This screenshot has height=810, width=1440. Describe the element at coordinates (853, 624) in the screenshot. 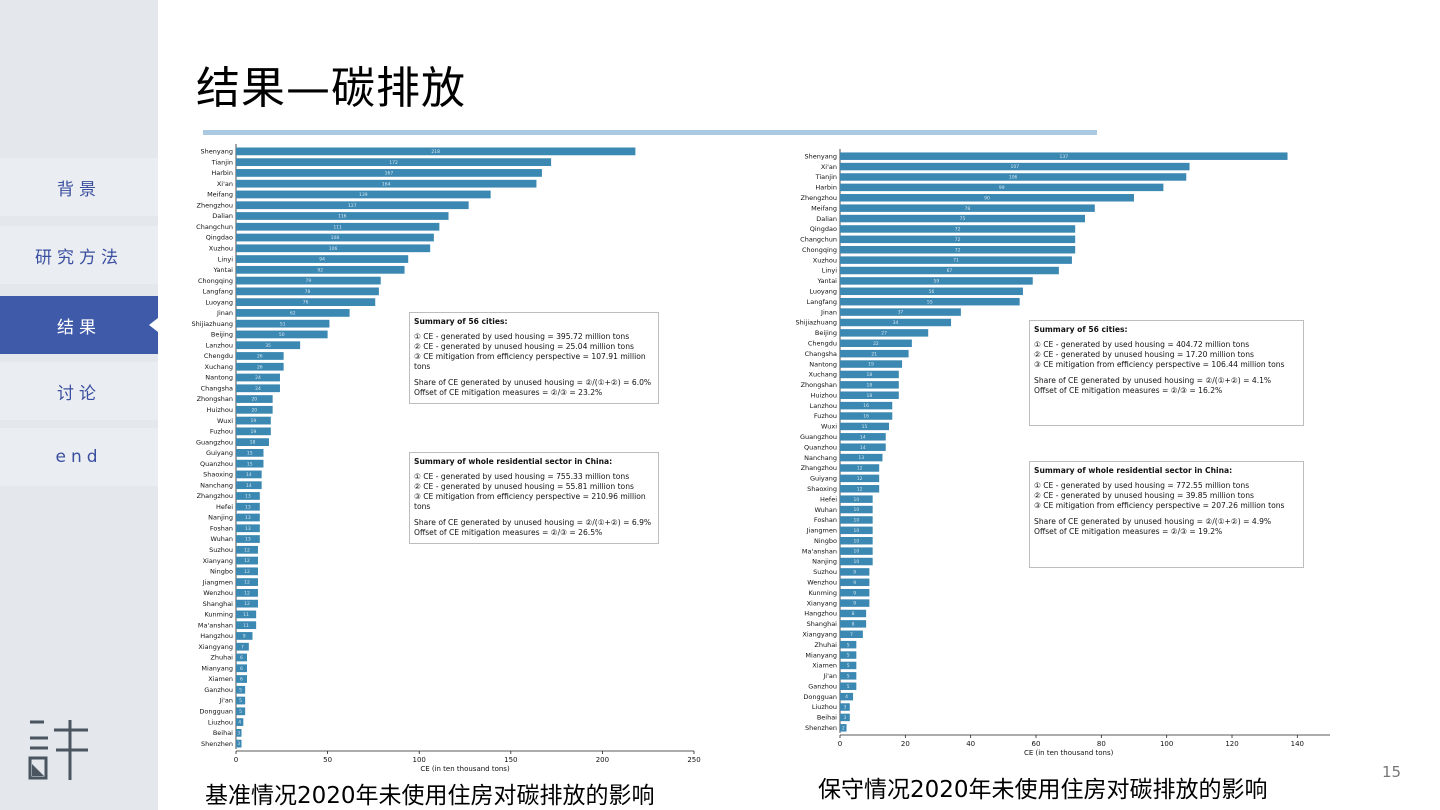

I see `data-label: 8` at that location.